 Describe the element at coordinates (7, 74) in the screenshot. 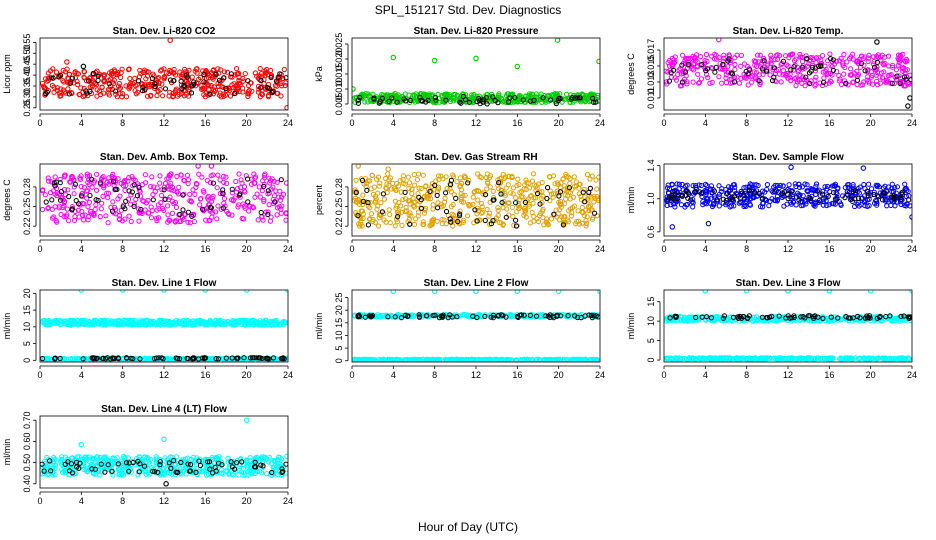

I see `y-axis-label: Licor ppm` at that location.